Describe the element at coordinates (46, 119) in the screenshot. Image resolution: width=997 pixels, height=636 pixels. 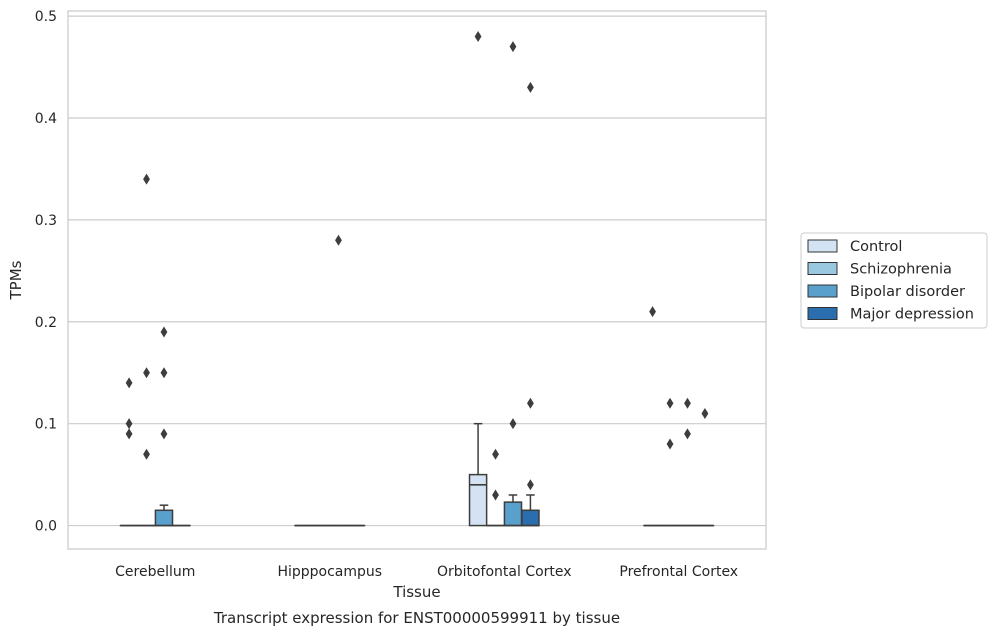
I see `y-tick-label: 0.4` at that location.